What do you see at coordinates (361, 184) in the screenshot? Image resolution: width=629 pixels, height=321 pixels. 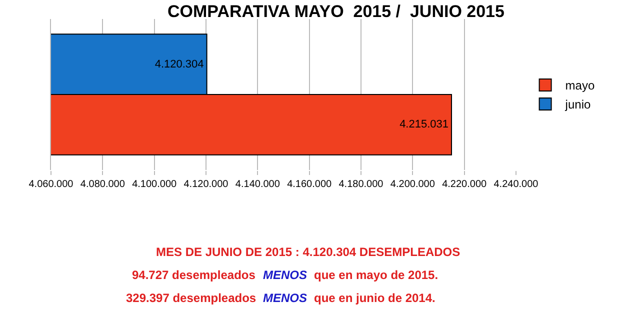 I see `x-tick-label: 4.180.000` at bounding box center [361, 184].